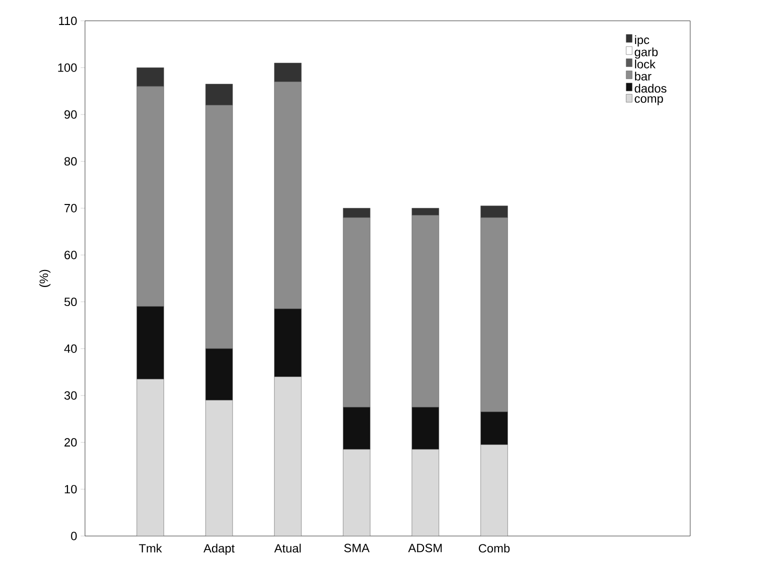 This screenshot has width=767, height=581. I want to click on legend-label: comp, so click(648, 101).